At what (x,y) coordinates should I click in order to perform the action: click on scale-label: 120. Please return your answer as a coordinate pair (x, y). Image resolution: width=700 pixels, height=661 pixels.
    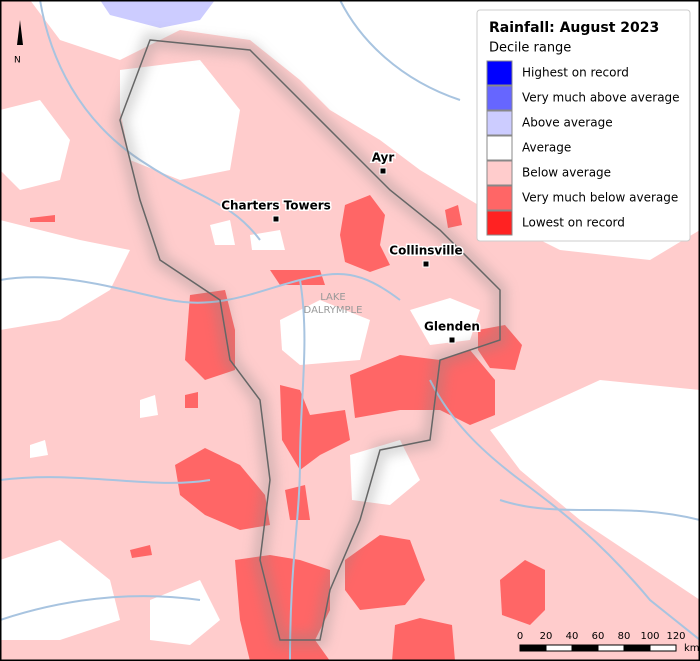
    Looking at the image, I should click on (675, 636).